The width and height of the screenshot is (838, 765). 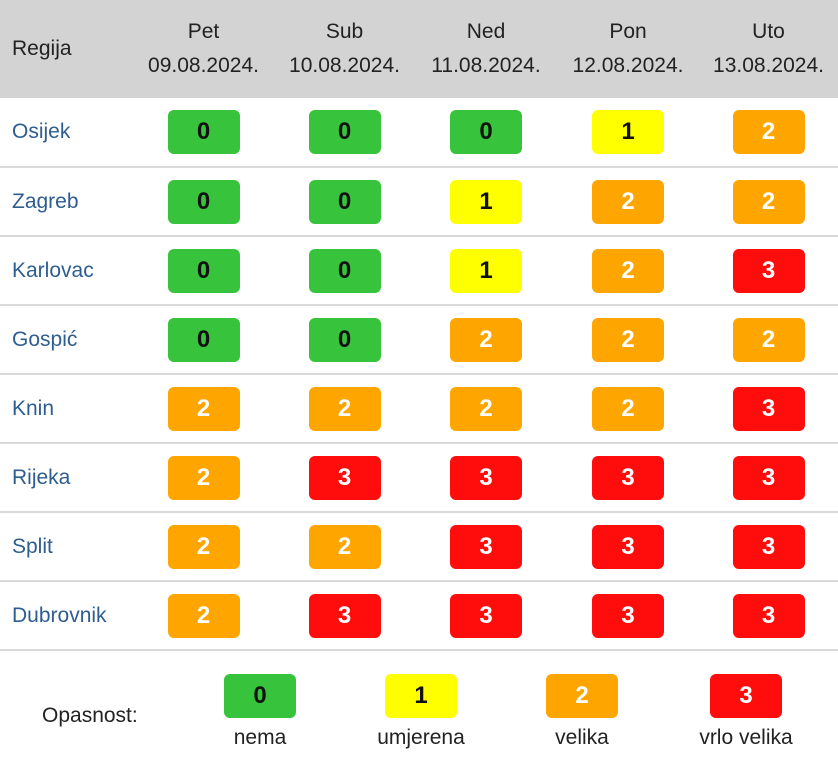 What do you see at coordinates (90, 715) in the screenshot?
I see `legend-title: Opasnost:` at bounding box center [90, 715].